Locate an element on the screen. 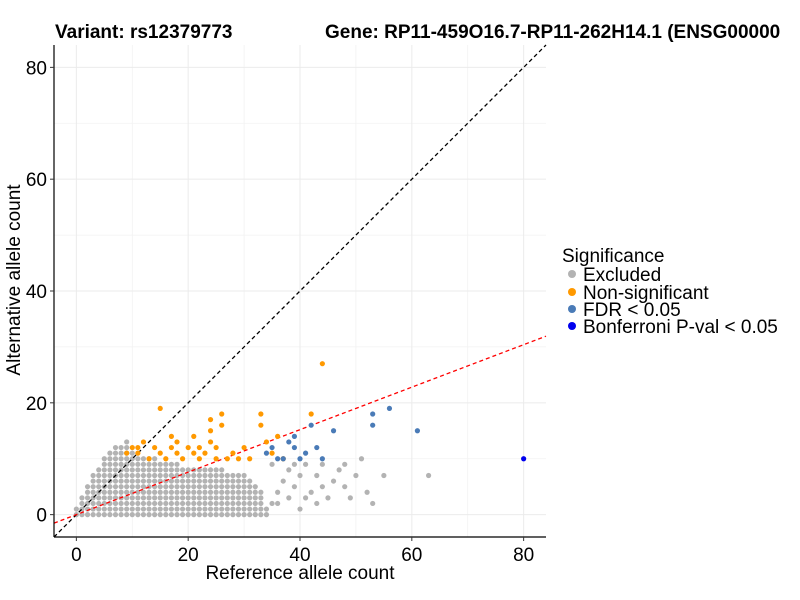  excluded-points is located at coordinates (171, 478).